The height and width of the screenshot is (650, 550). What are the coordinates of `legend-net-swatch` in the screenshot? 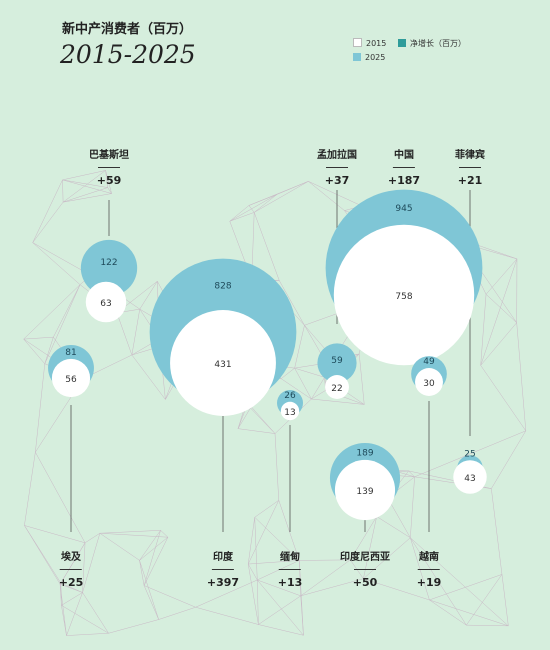 It's located at (402, 43).